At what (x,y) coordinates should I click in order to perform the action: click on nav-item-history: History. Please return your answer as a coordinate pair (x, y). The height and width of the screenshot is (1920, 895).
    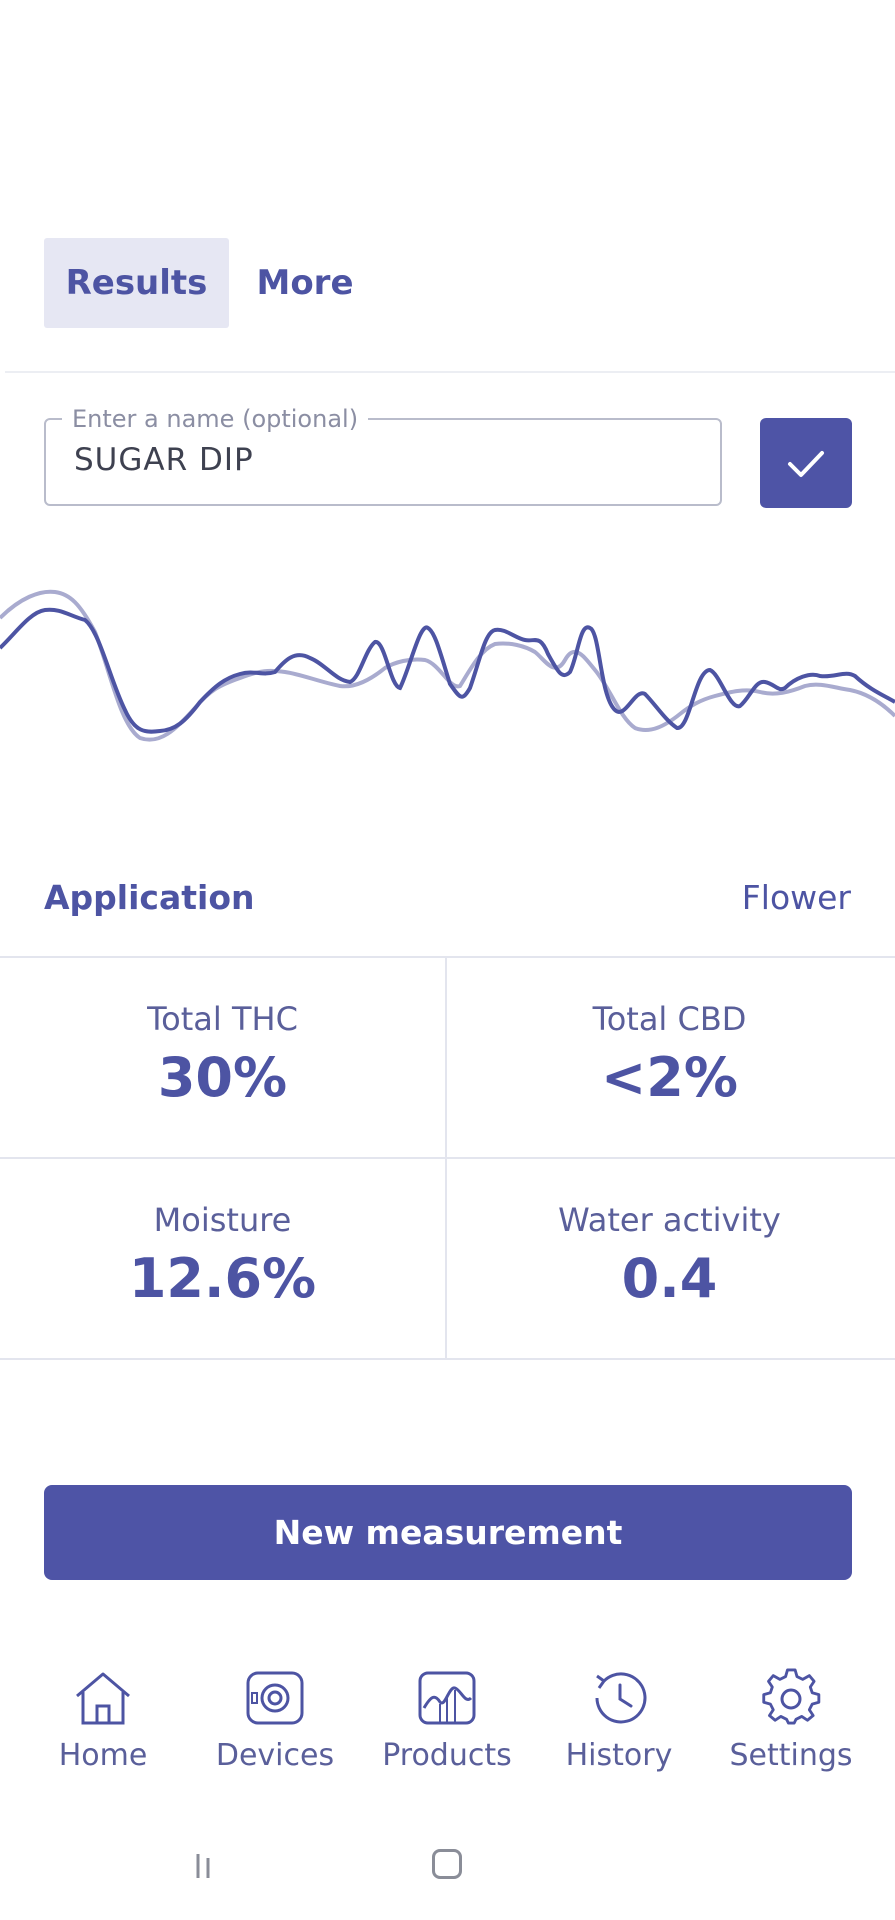
    Looking at the image, I should click on (619, 1720).